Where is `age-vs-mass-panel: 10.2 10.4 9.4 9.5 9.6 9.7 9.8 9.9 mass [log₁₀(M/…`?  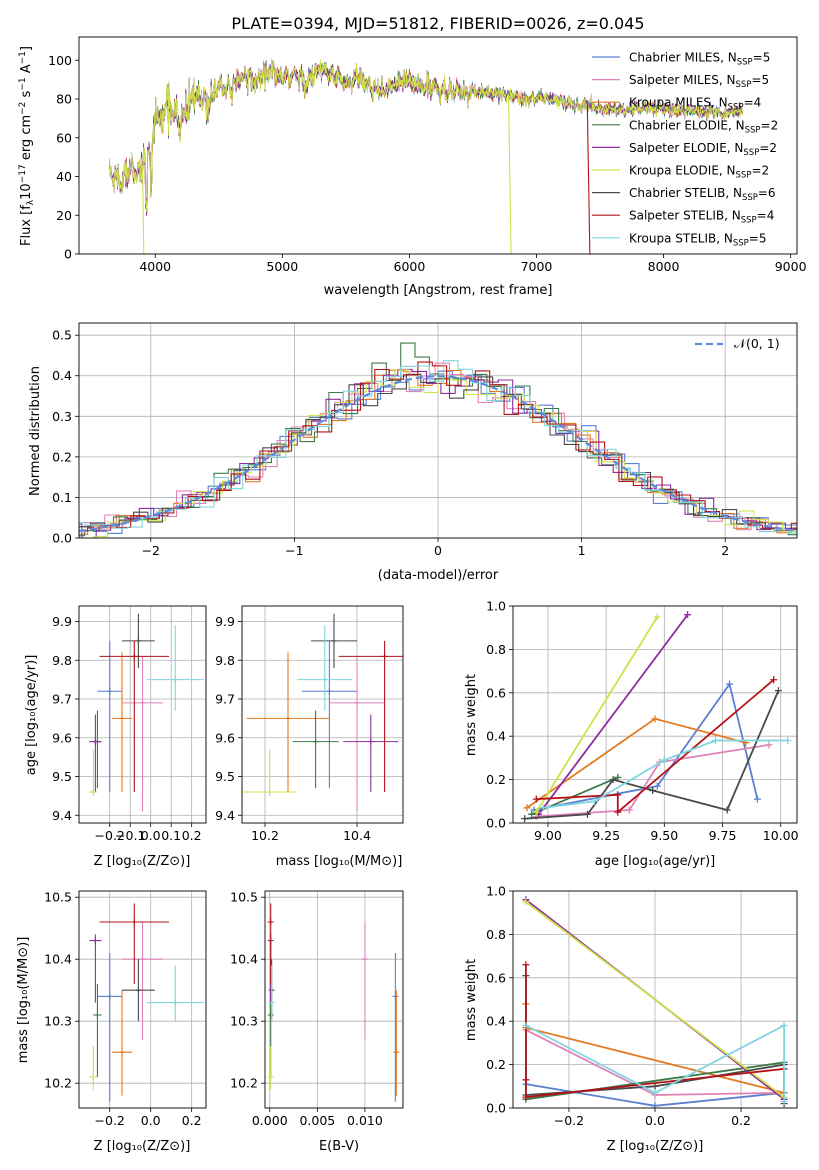
age-vs-mass-panel: 10.2 10.4 9.4 9.5 9.6 9.7 9.8 9.9 mass [log₁₀(M/… is located at coordinates (309, 737).